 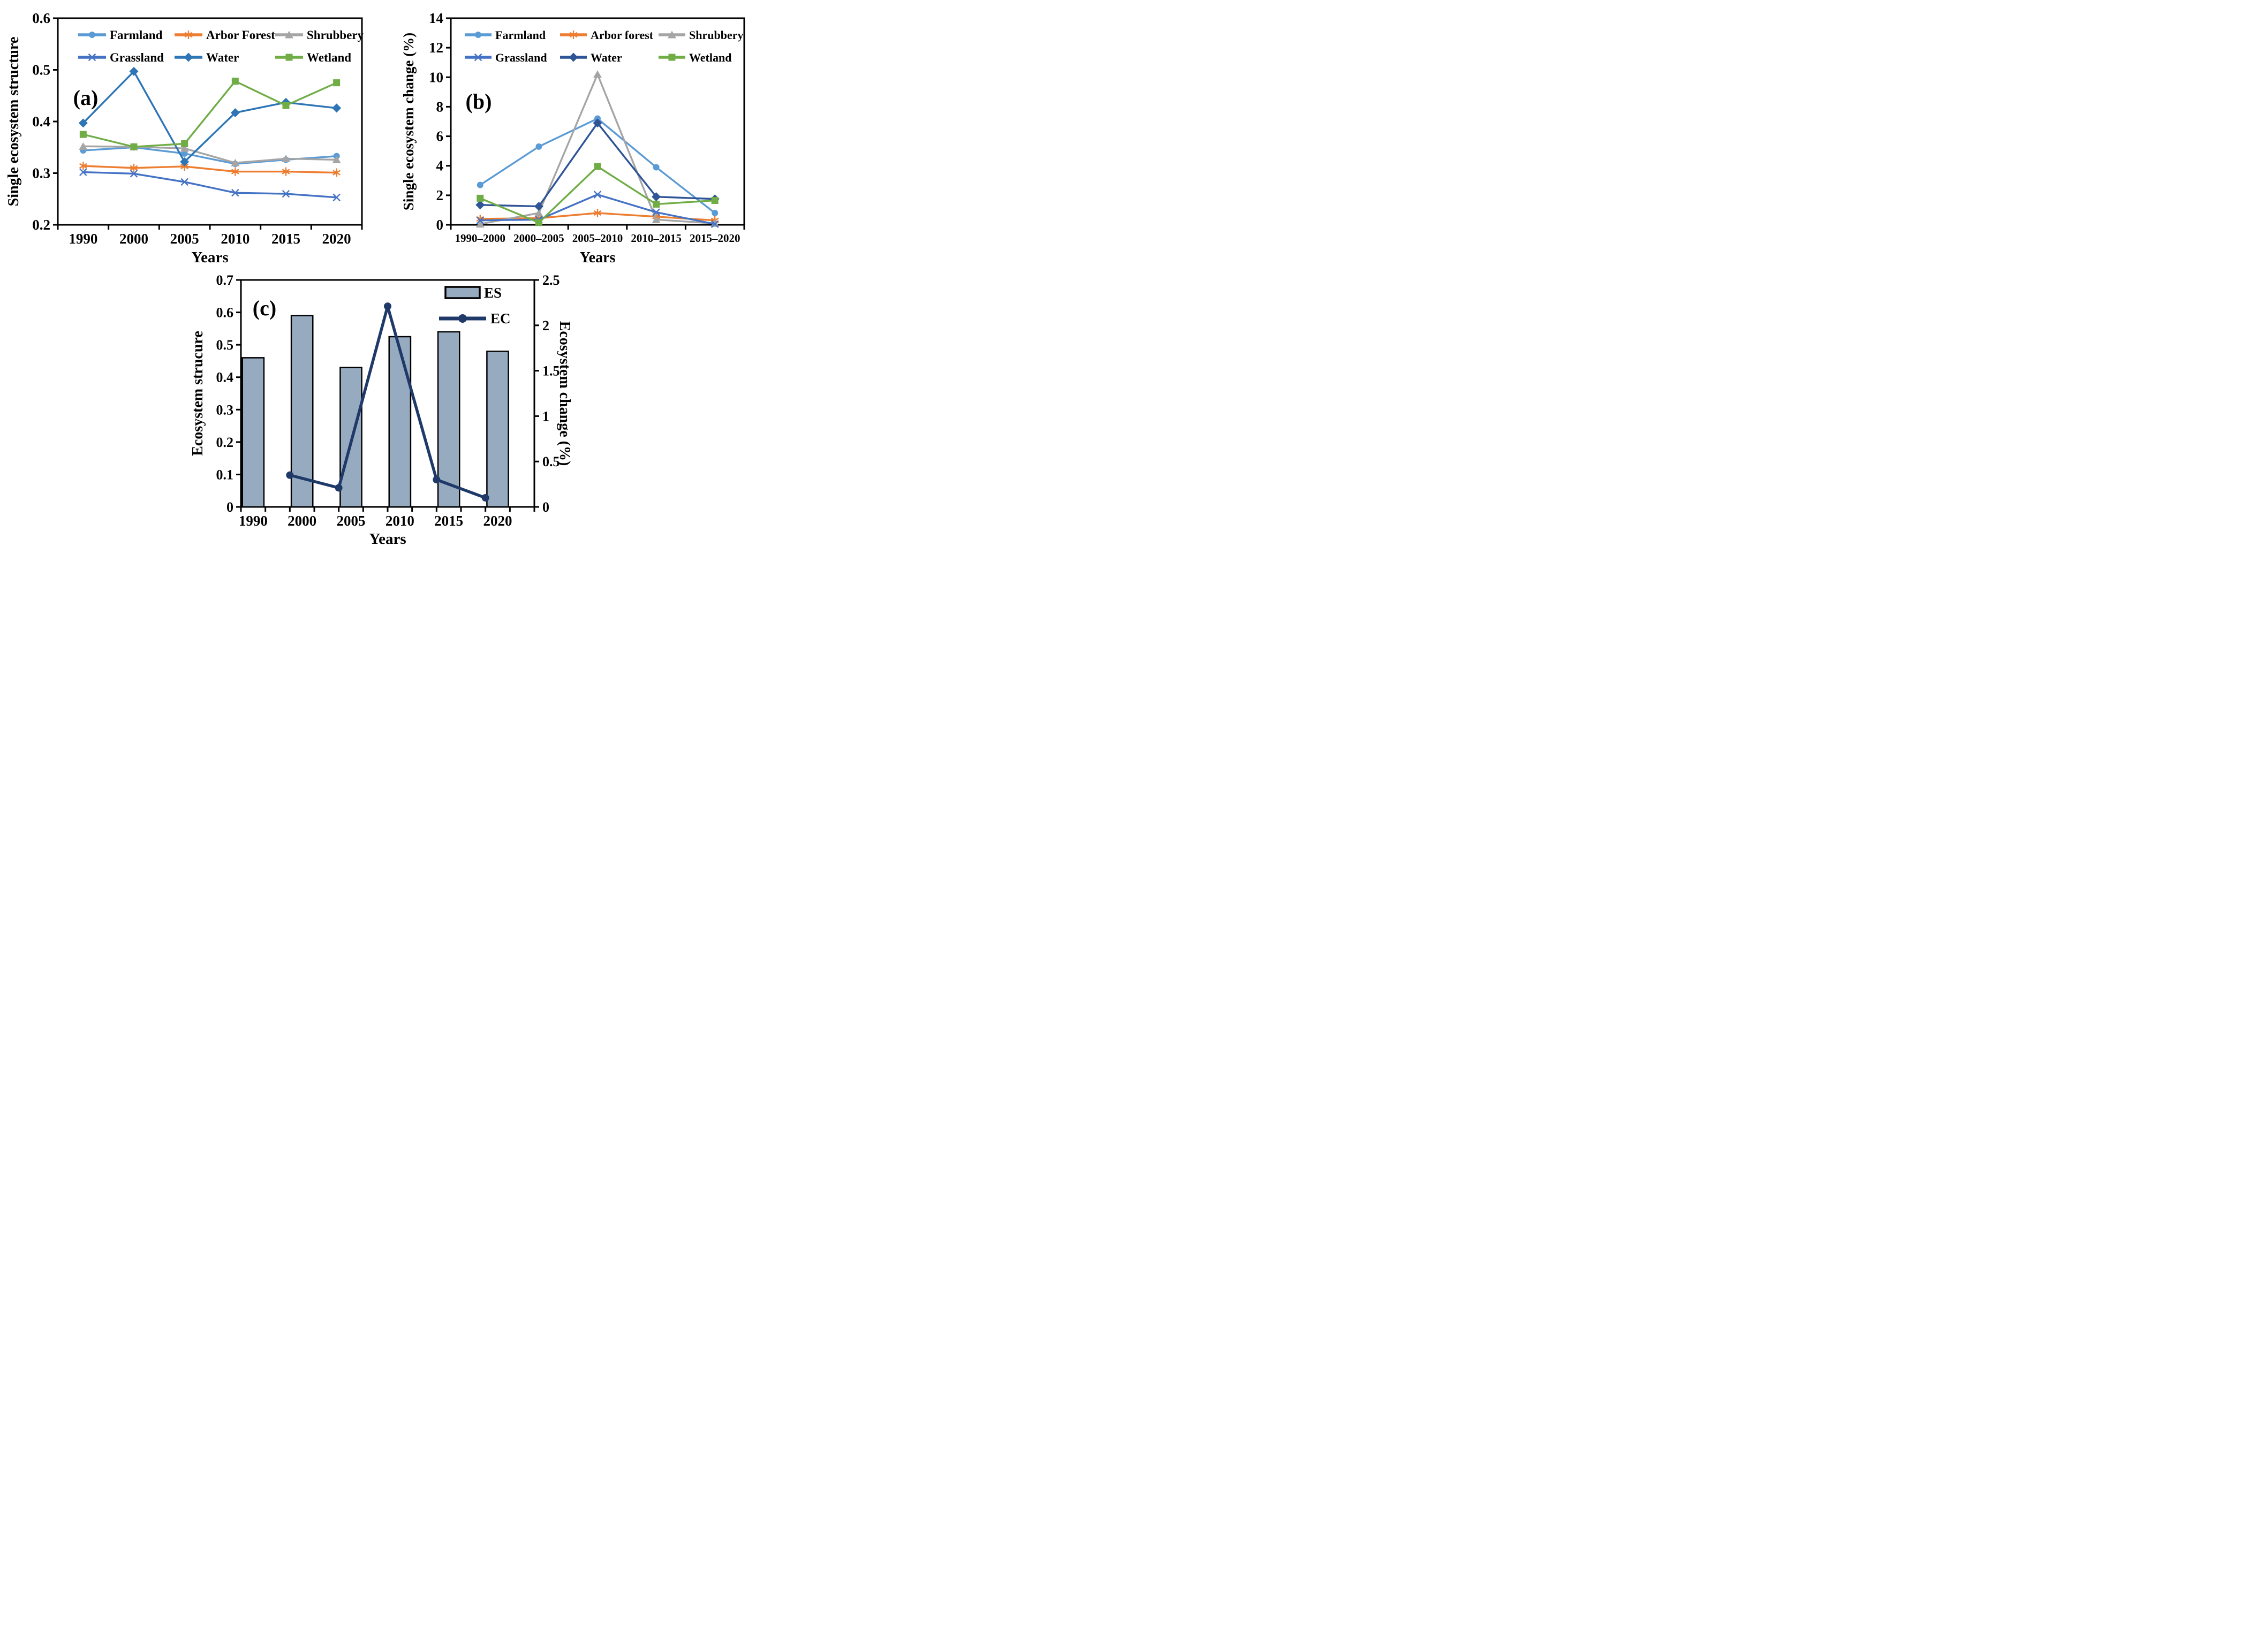 I want to click on legend-label-es: ES, so click(x=493, y=293).